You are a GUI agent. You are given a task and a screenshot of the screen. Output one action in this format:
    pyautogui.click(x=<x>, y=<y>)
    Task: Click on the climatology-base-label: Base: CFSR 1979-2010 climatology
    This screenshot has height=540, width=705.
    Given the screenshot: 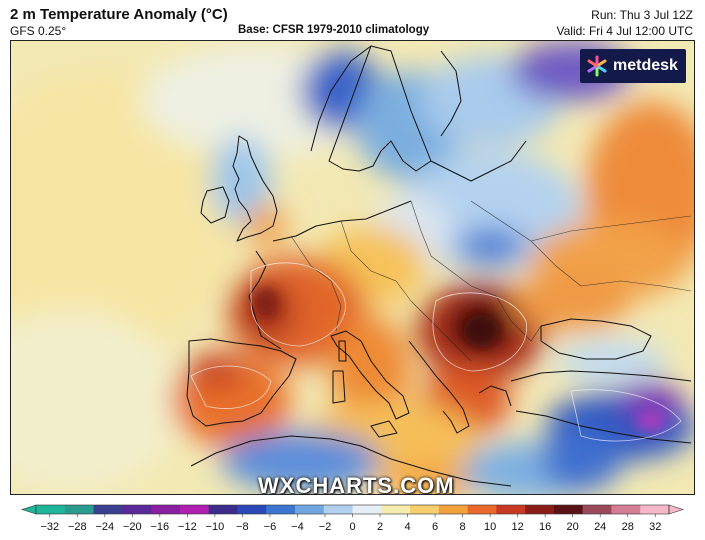 What is the action you would take?
    pyautogui.click(x=334, y=30)
    